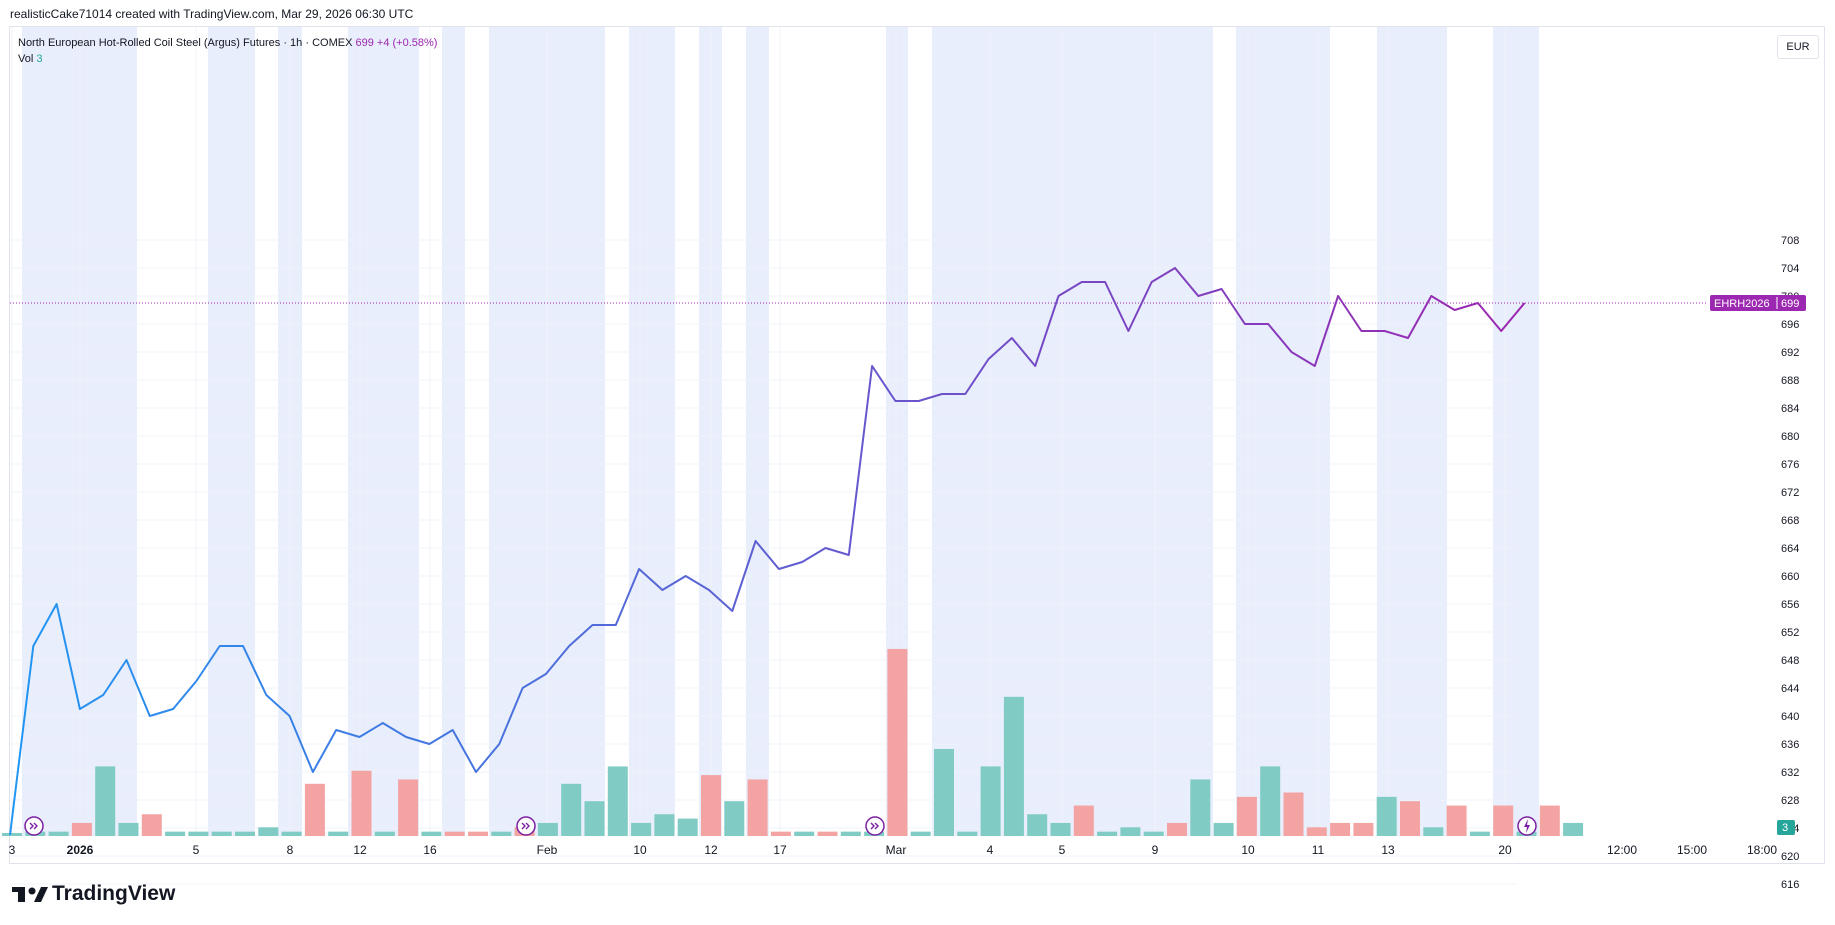 The height and width of the screenshot is (925, 1835). I want to click on currency-label: EUR, so click(1798, 47).